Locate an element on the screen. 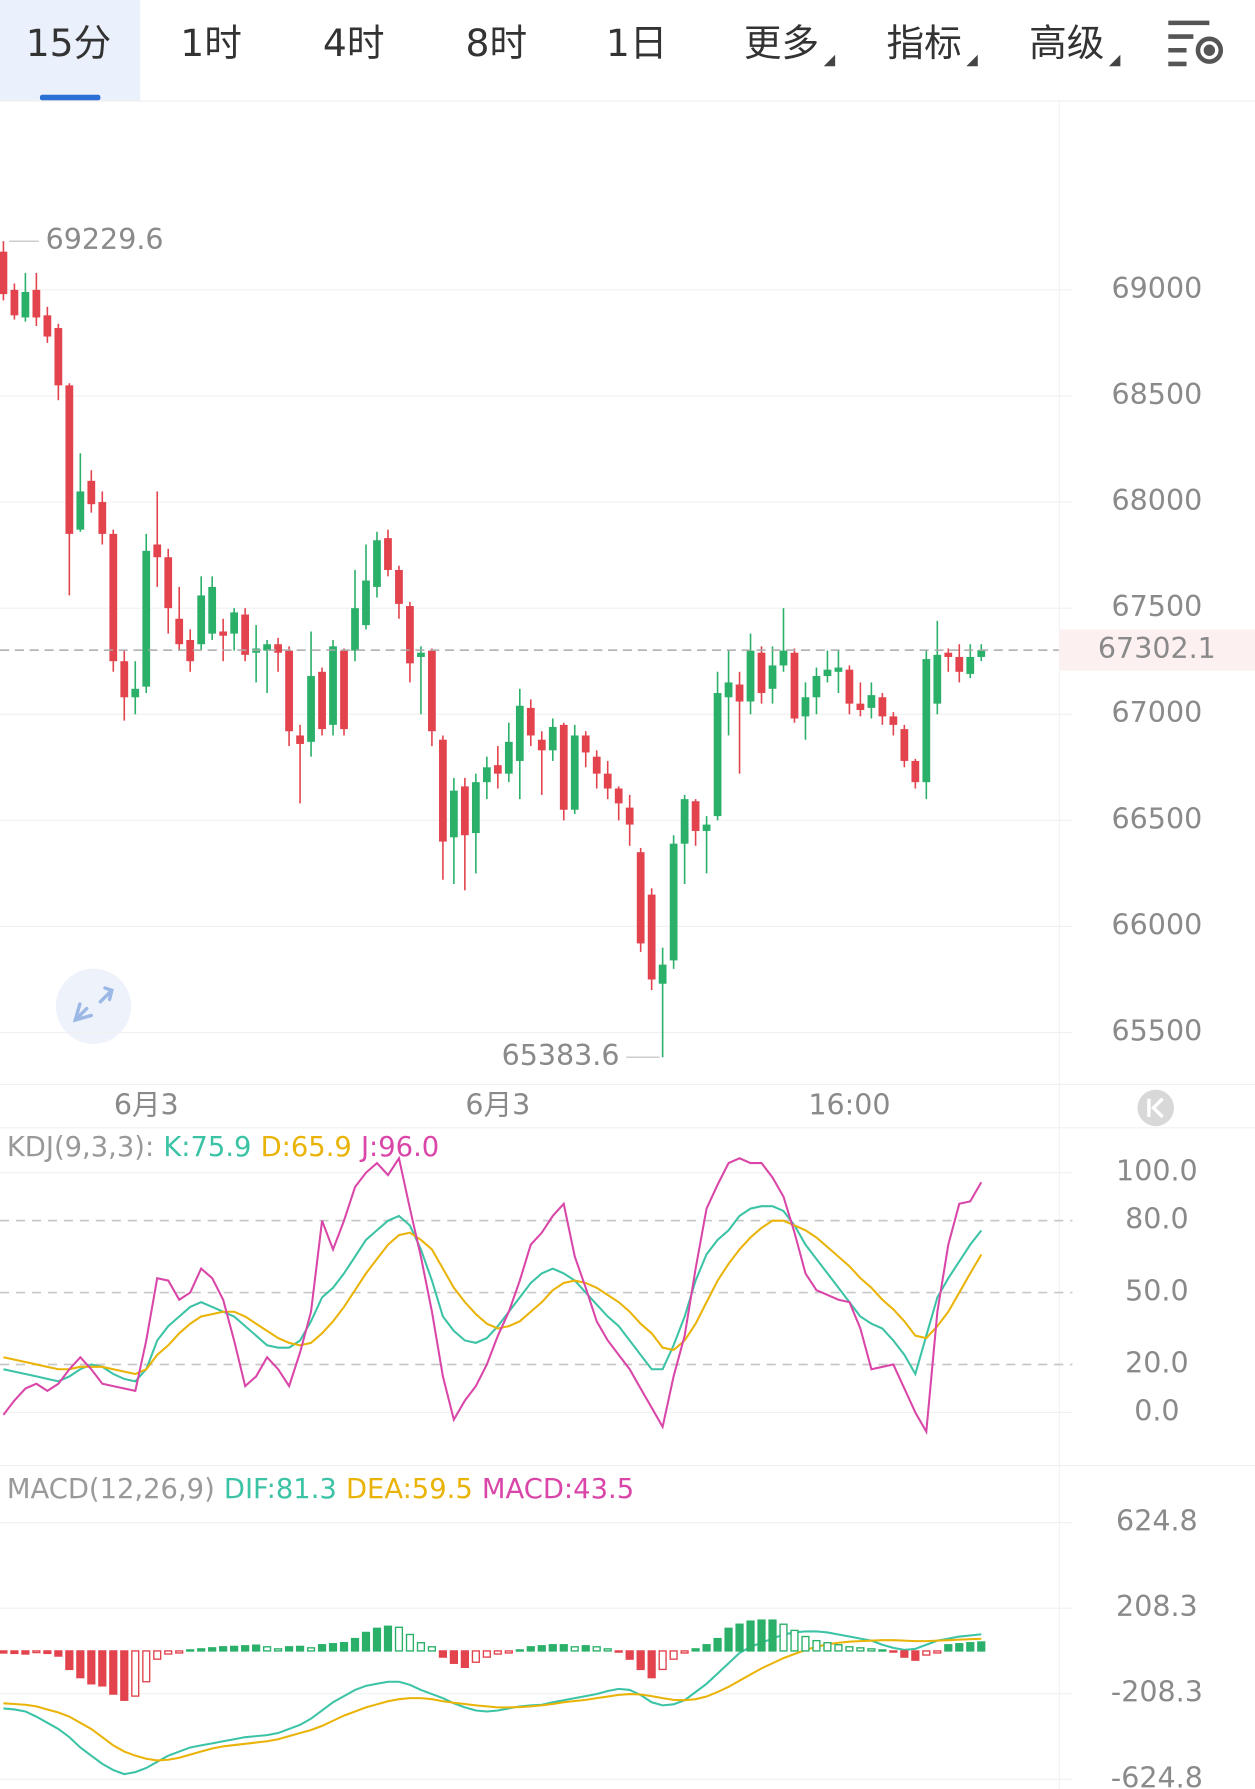 The image size is (1255, 1789). tab: 1日 is located at coordinates (637, 43).